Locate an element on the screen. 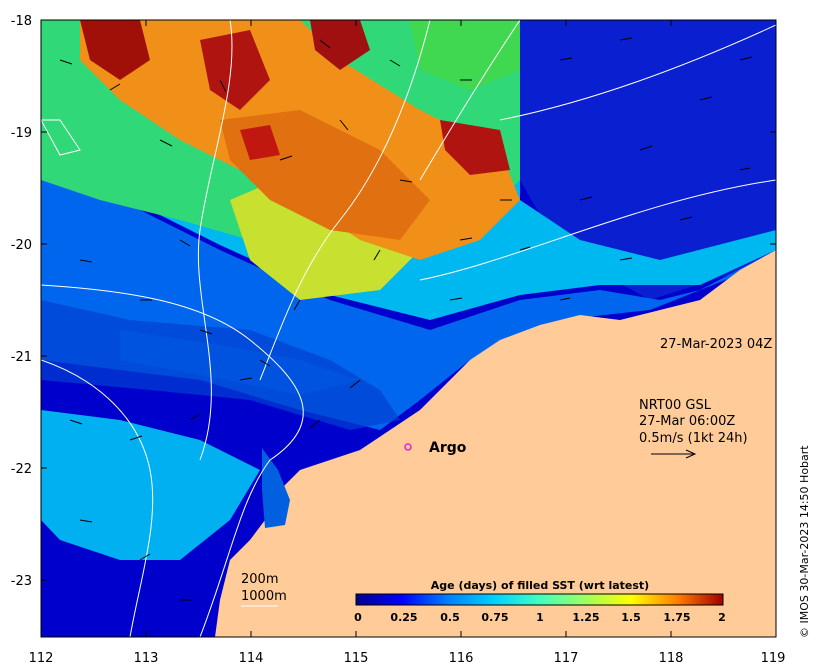  contour-1000m-label: 1000m is located at coordinates (264, 596).